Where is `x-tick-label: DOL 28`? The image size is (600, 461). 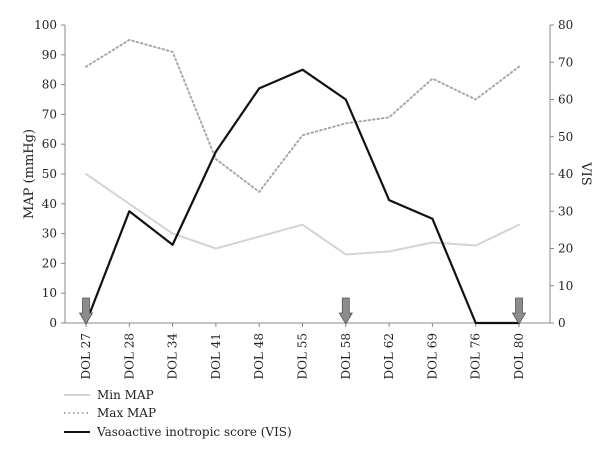 x-tick-label: DOL 28 is located at coordinates (129, 356).